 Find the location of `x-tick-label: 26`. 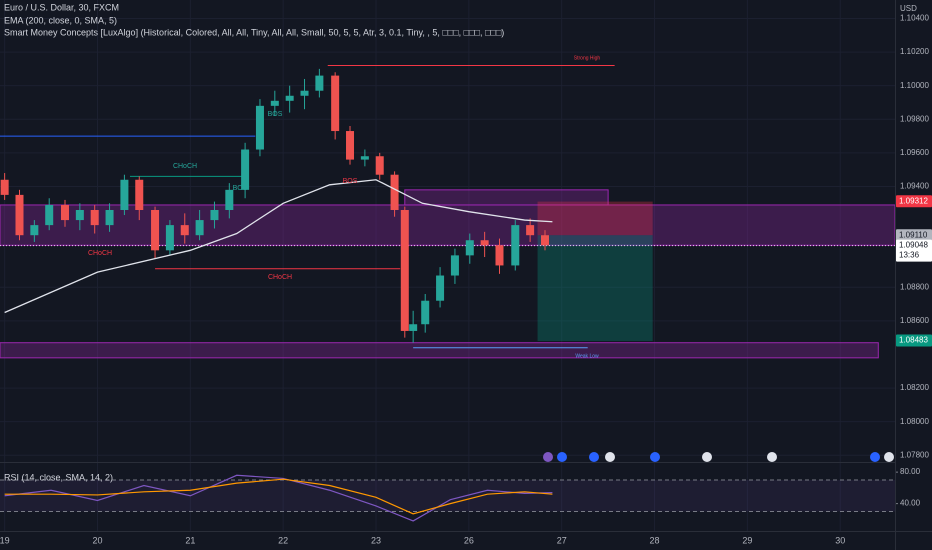

x-tick-label: 26 is located at coordinates (469, 540).